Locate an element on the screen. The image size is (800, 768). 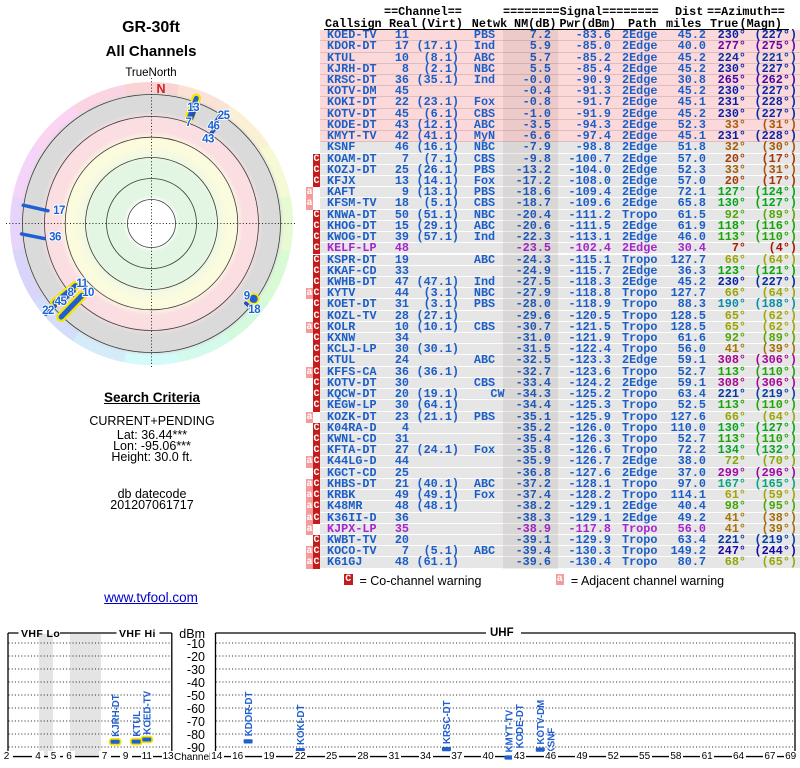
svg-text: KRSC-DT is located at coordinates (447, 722).